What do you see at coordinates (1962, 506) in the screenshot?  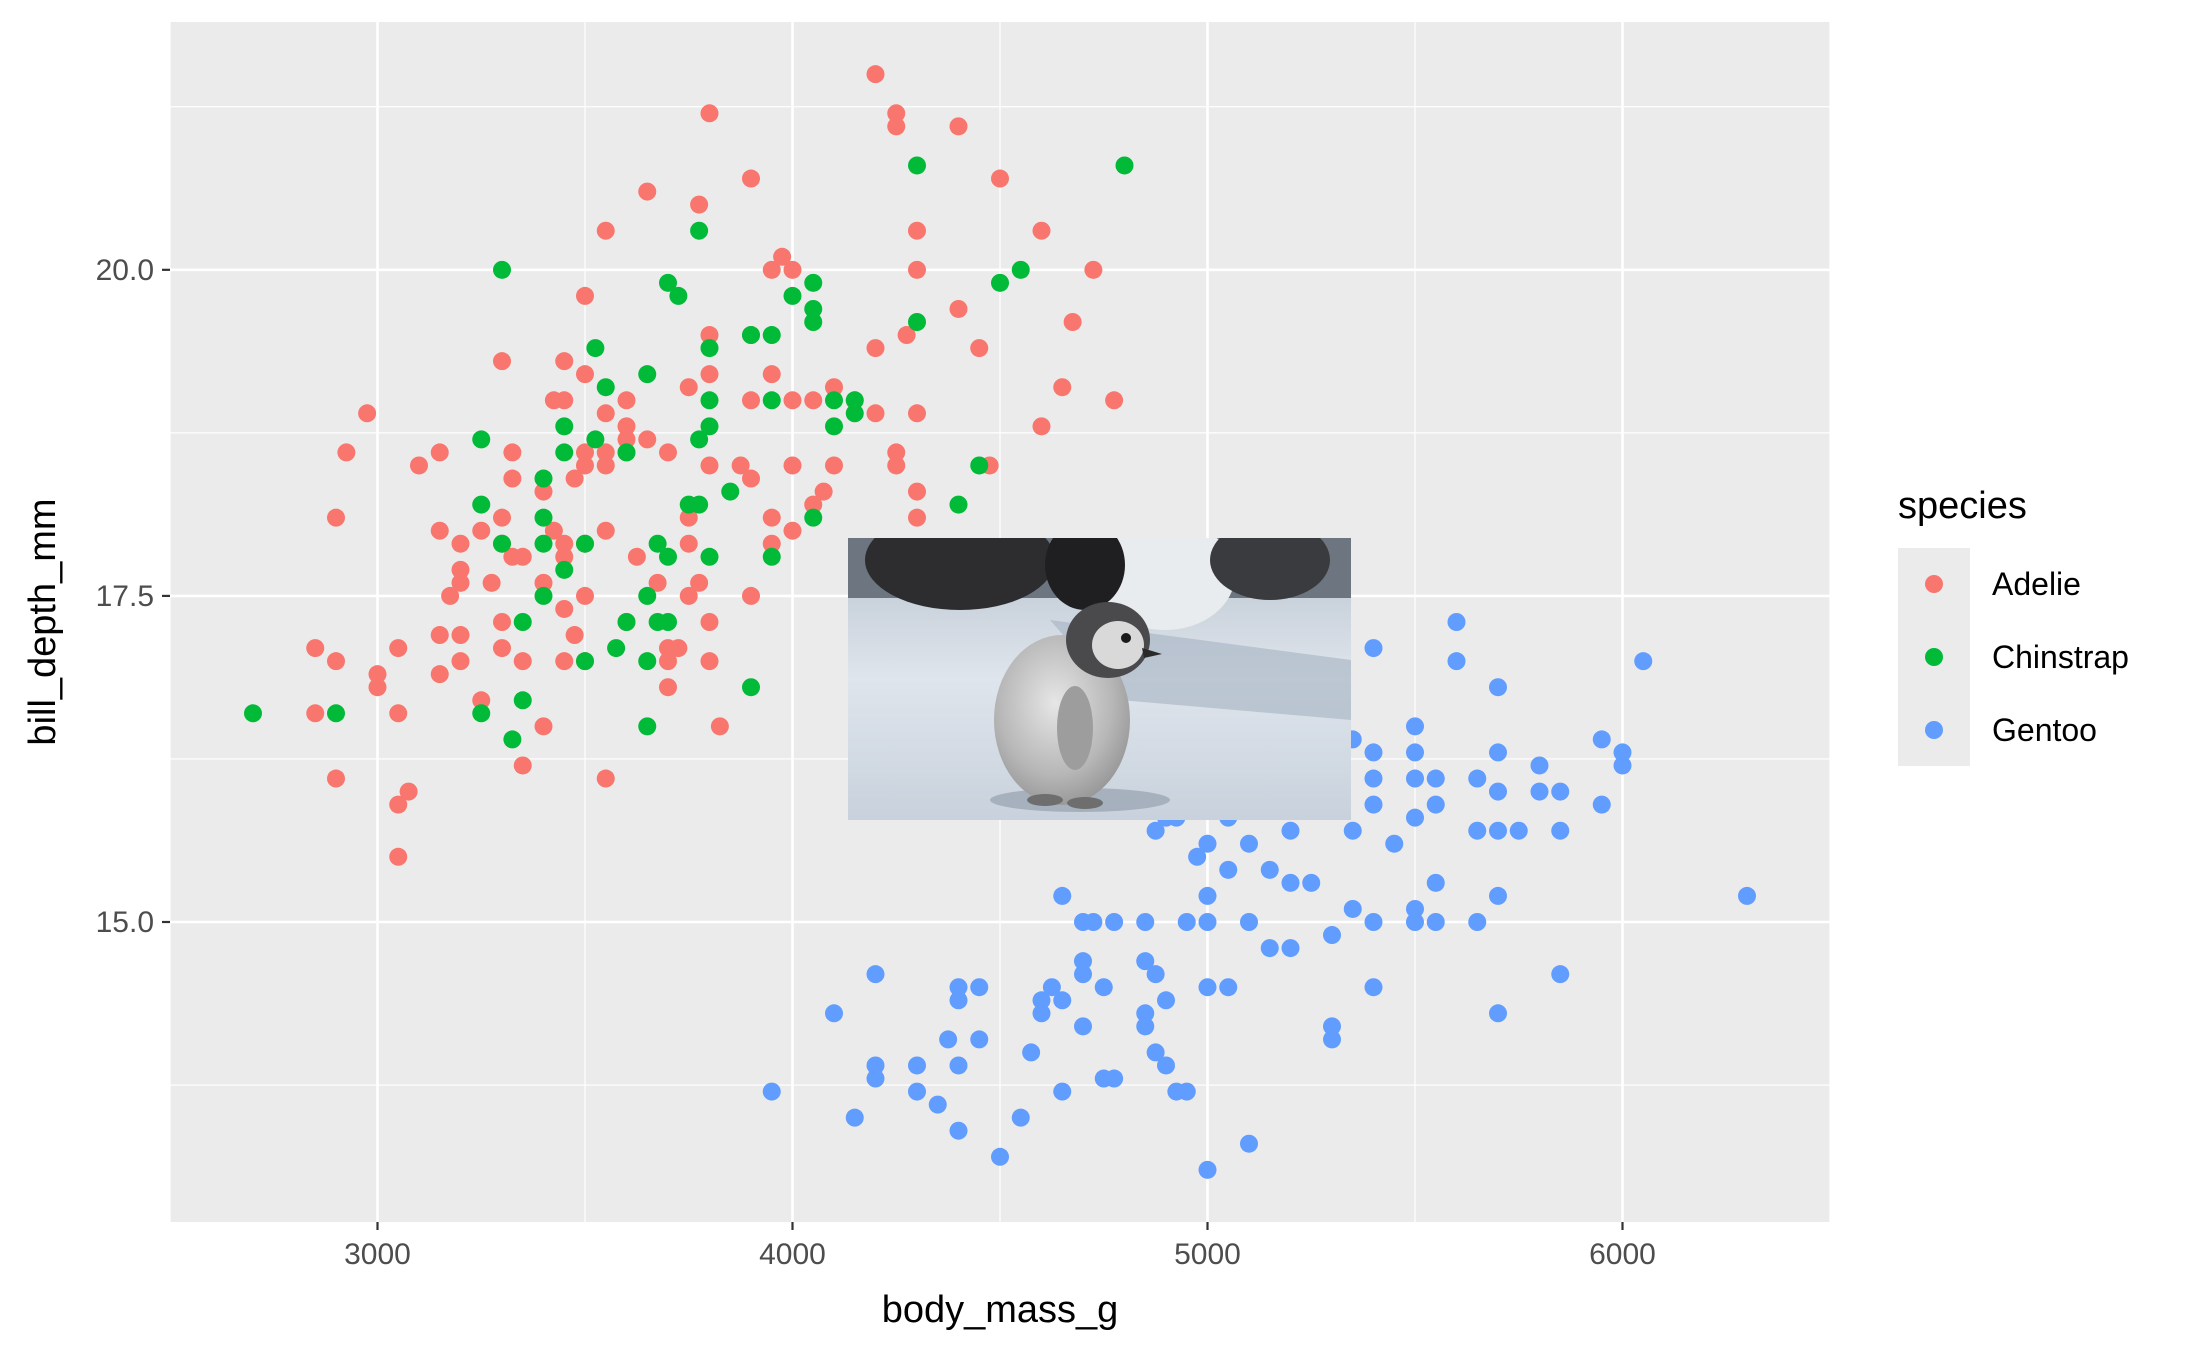 I see `legend-title: species` at bounding box center [1962, 506].